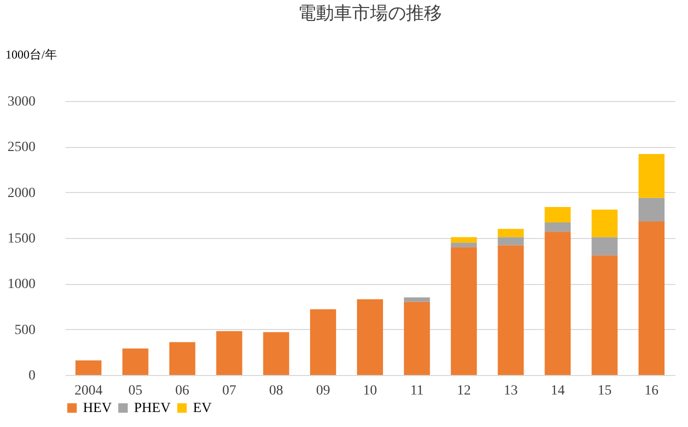 The width and height of the screenshot is (688, 427). I want to click on x-tick-label: 15, so click(605, 391).